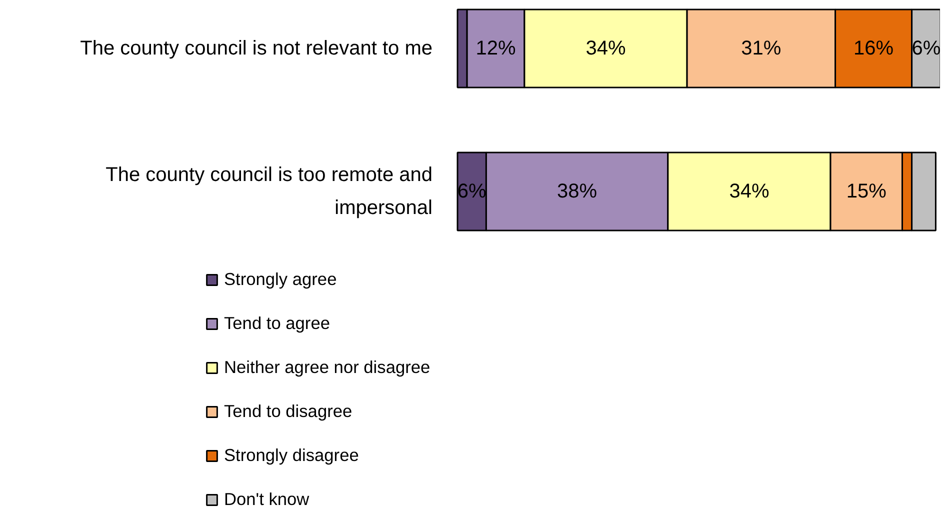  What do you see at coordinates (874, 49) in the screenshot?
I see `data-label: 16%` at bounding box center [874, 49].